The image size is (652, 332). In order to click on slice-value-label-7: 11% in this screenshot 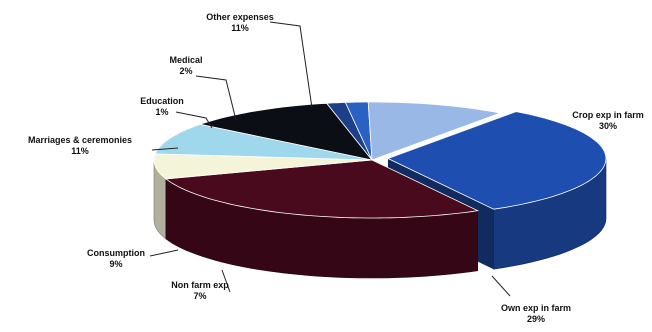, I will do `click(240, 28)`.